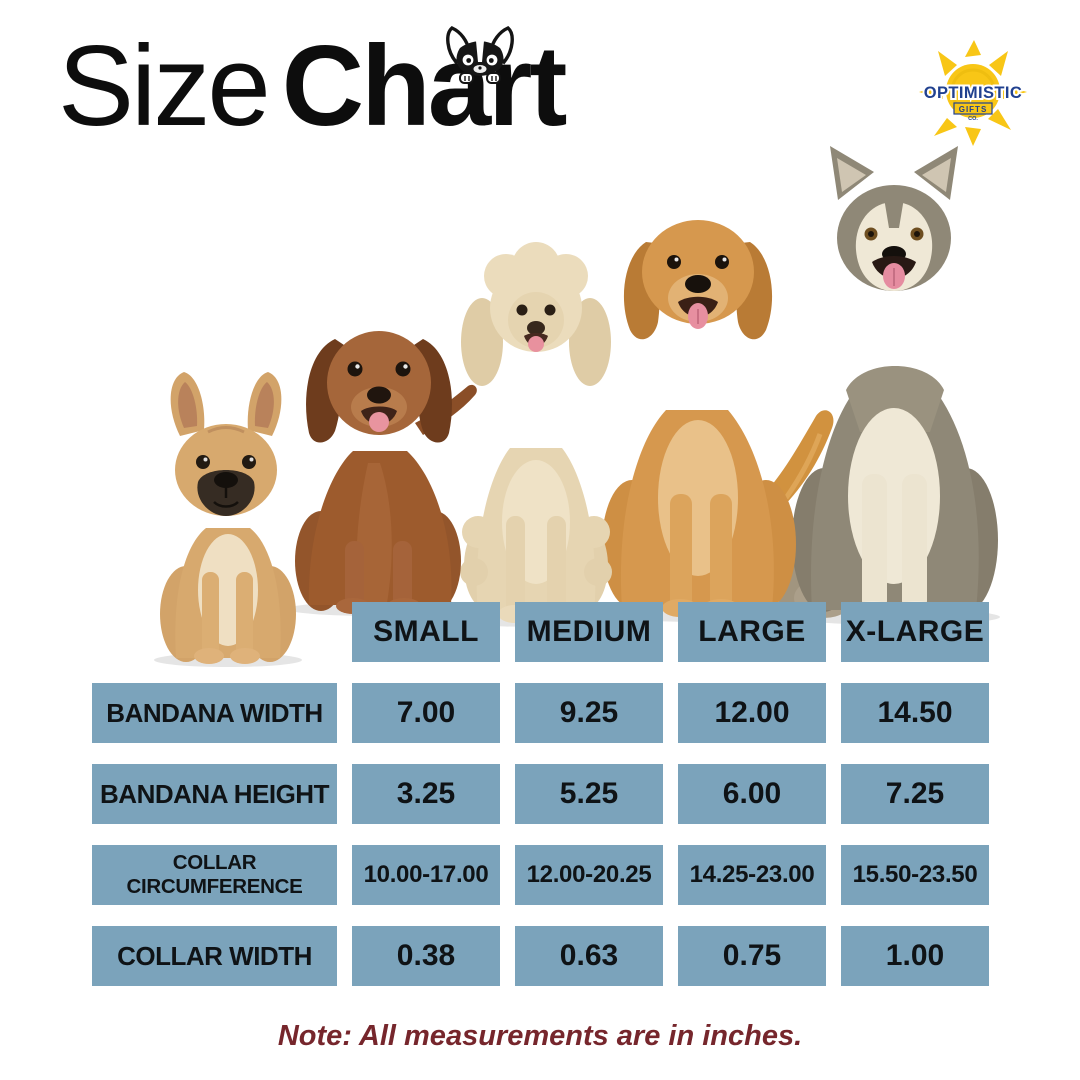  I want to click on cell-collar-width-small: 0.38, so click(426, 956).